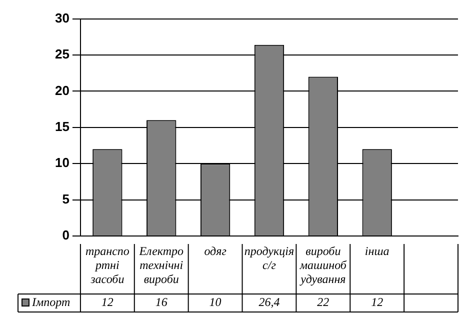 The image size is (476, 330). I want to click on y-tick-label: 30, so click(62, 18).